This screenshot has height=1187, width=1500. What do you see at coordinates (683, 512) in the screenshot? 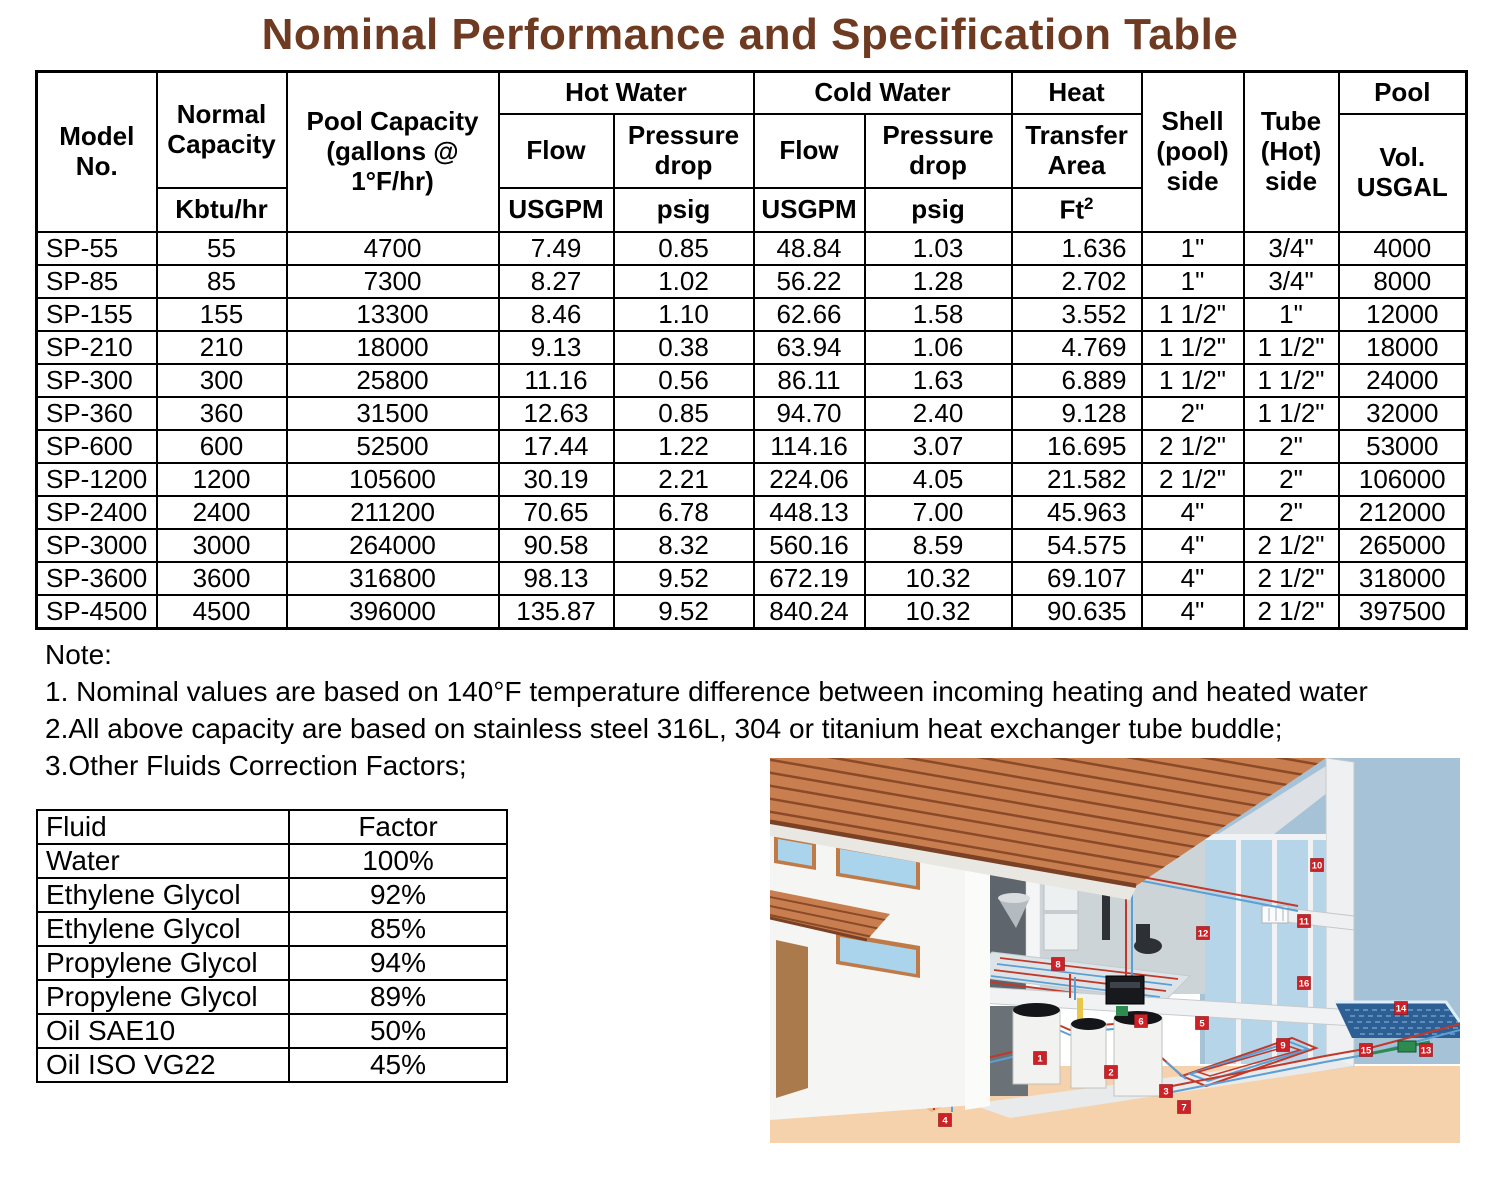
I see `cell: 6.78` at bounding box center [683, 512].